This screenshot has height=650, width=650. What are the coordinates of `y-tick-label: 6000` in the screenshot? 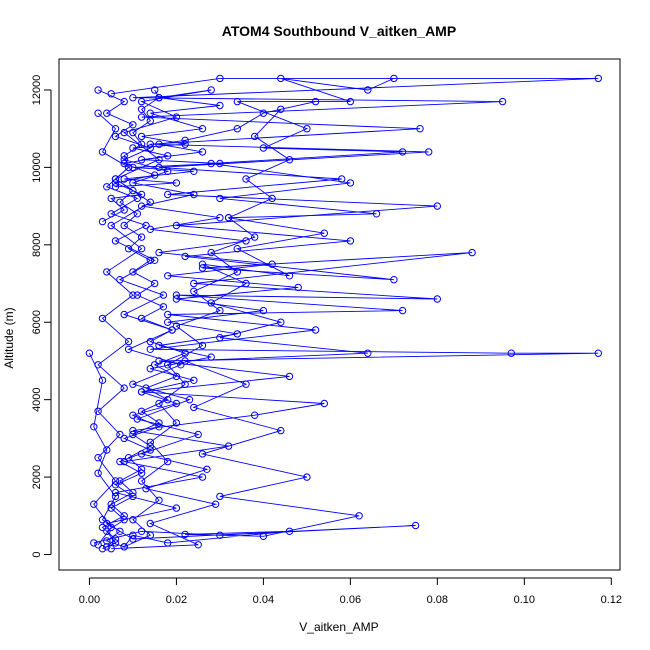 It's located at (37, 322).